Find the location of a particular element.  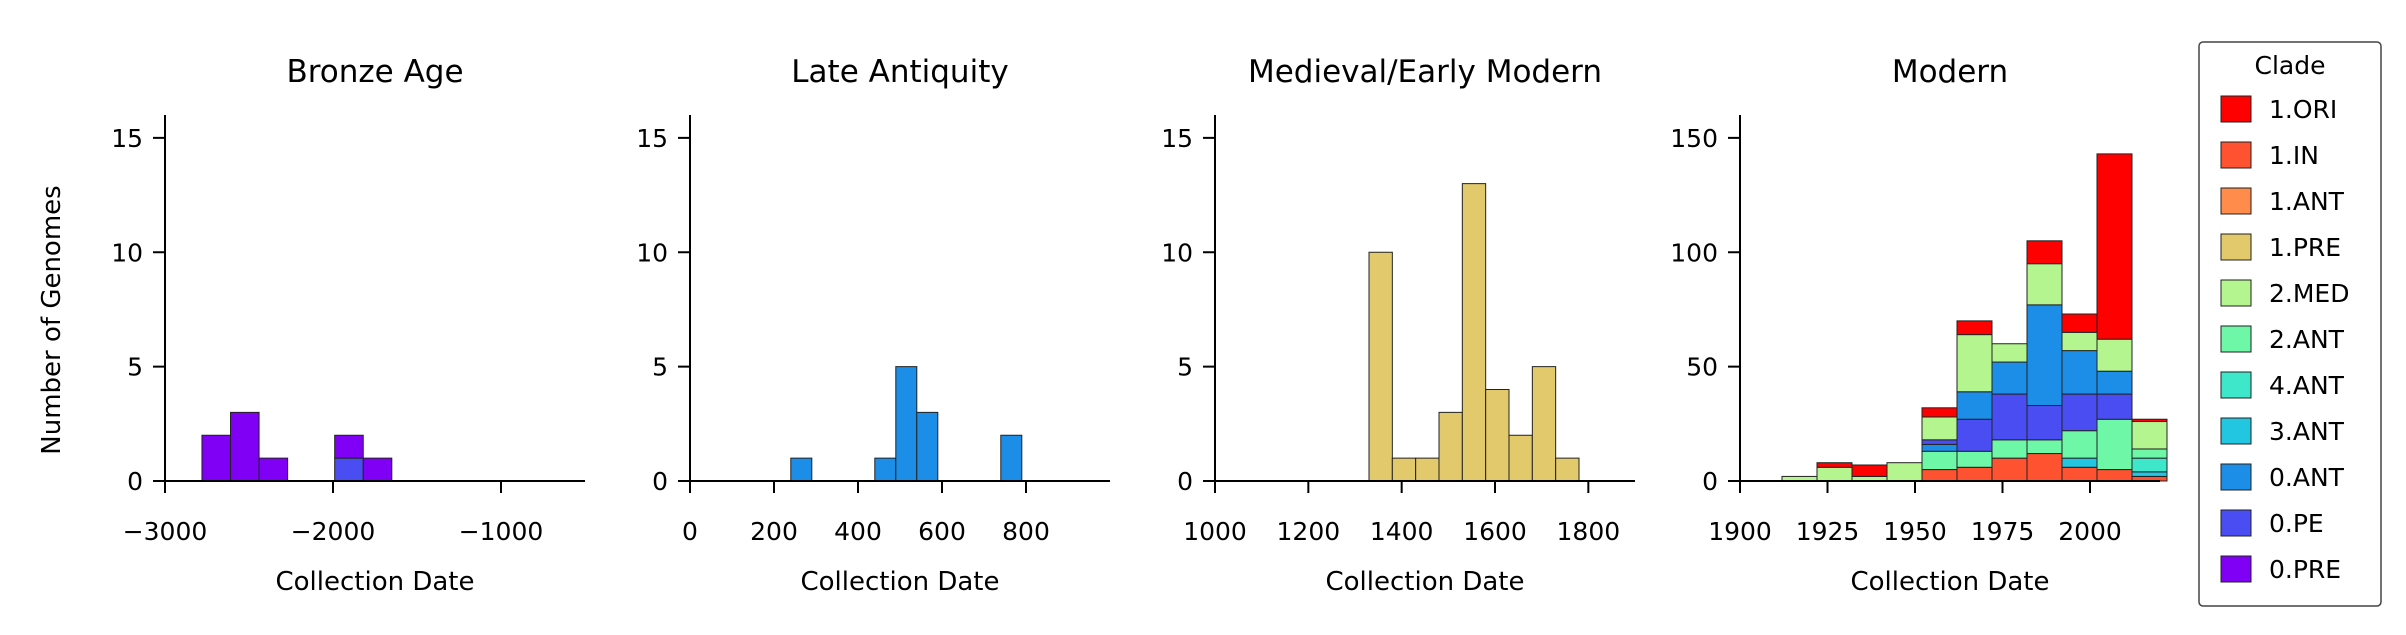

x-tick-label: 1200 is located at coordinates (1309, 531).